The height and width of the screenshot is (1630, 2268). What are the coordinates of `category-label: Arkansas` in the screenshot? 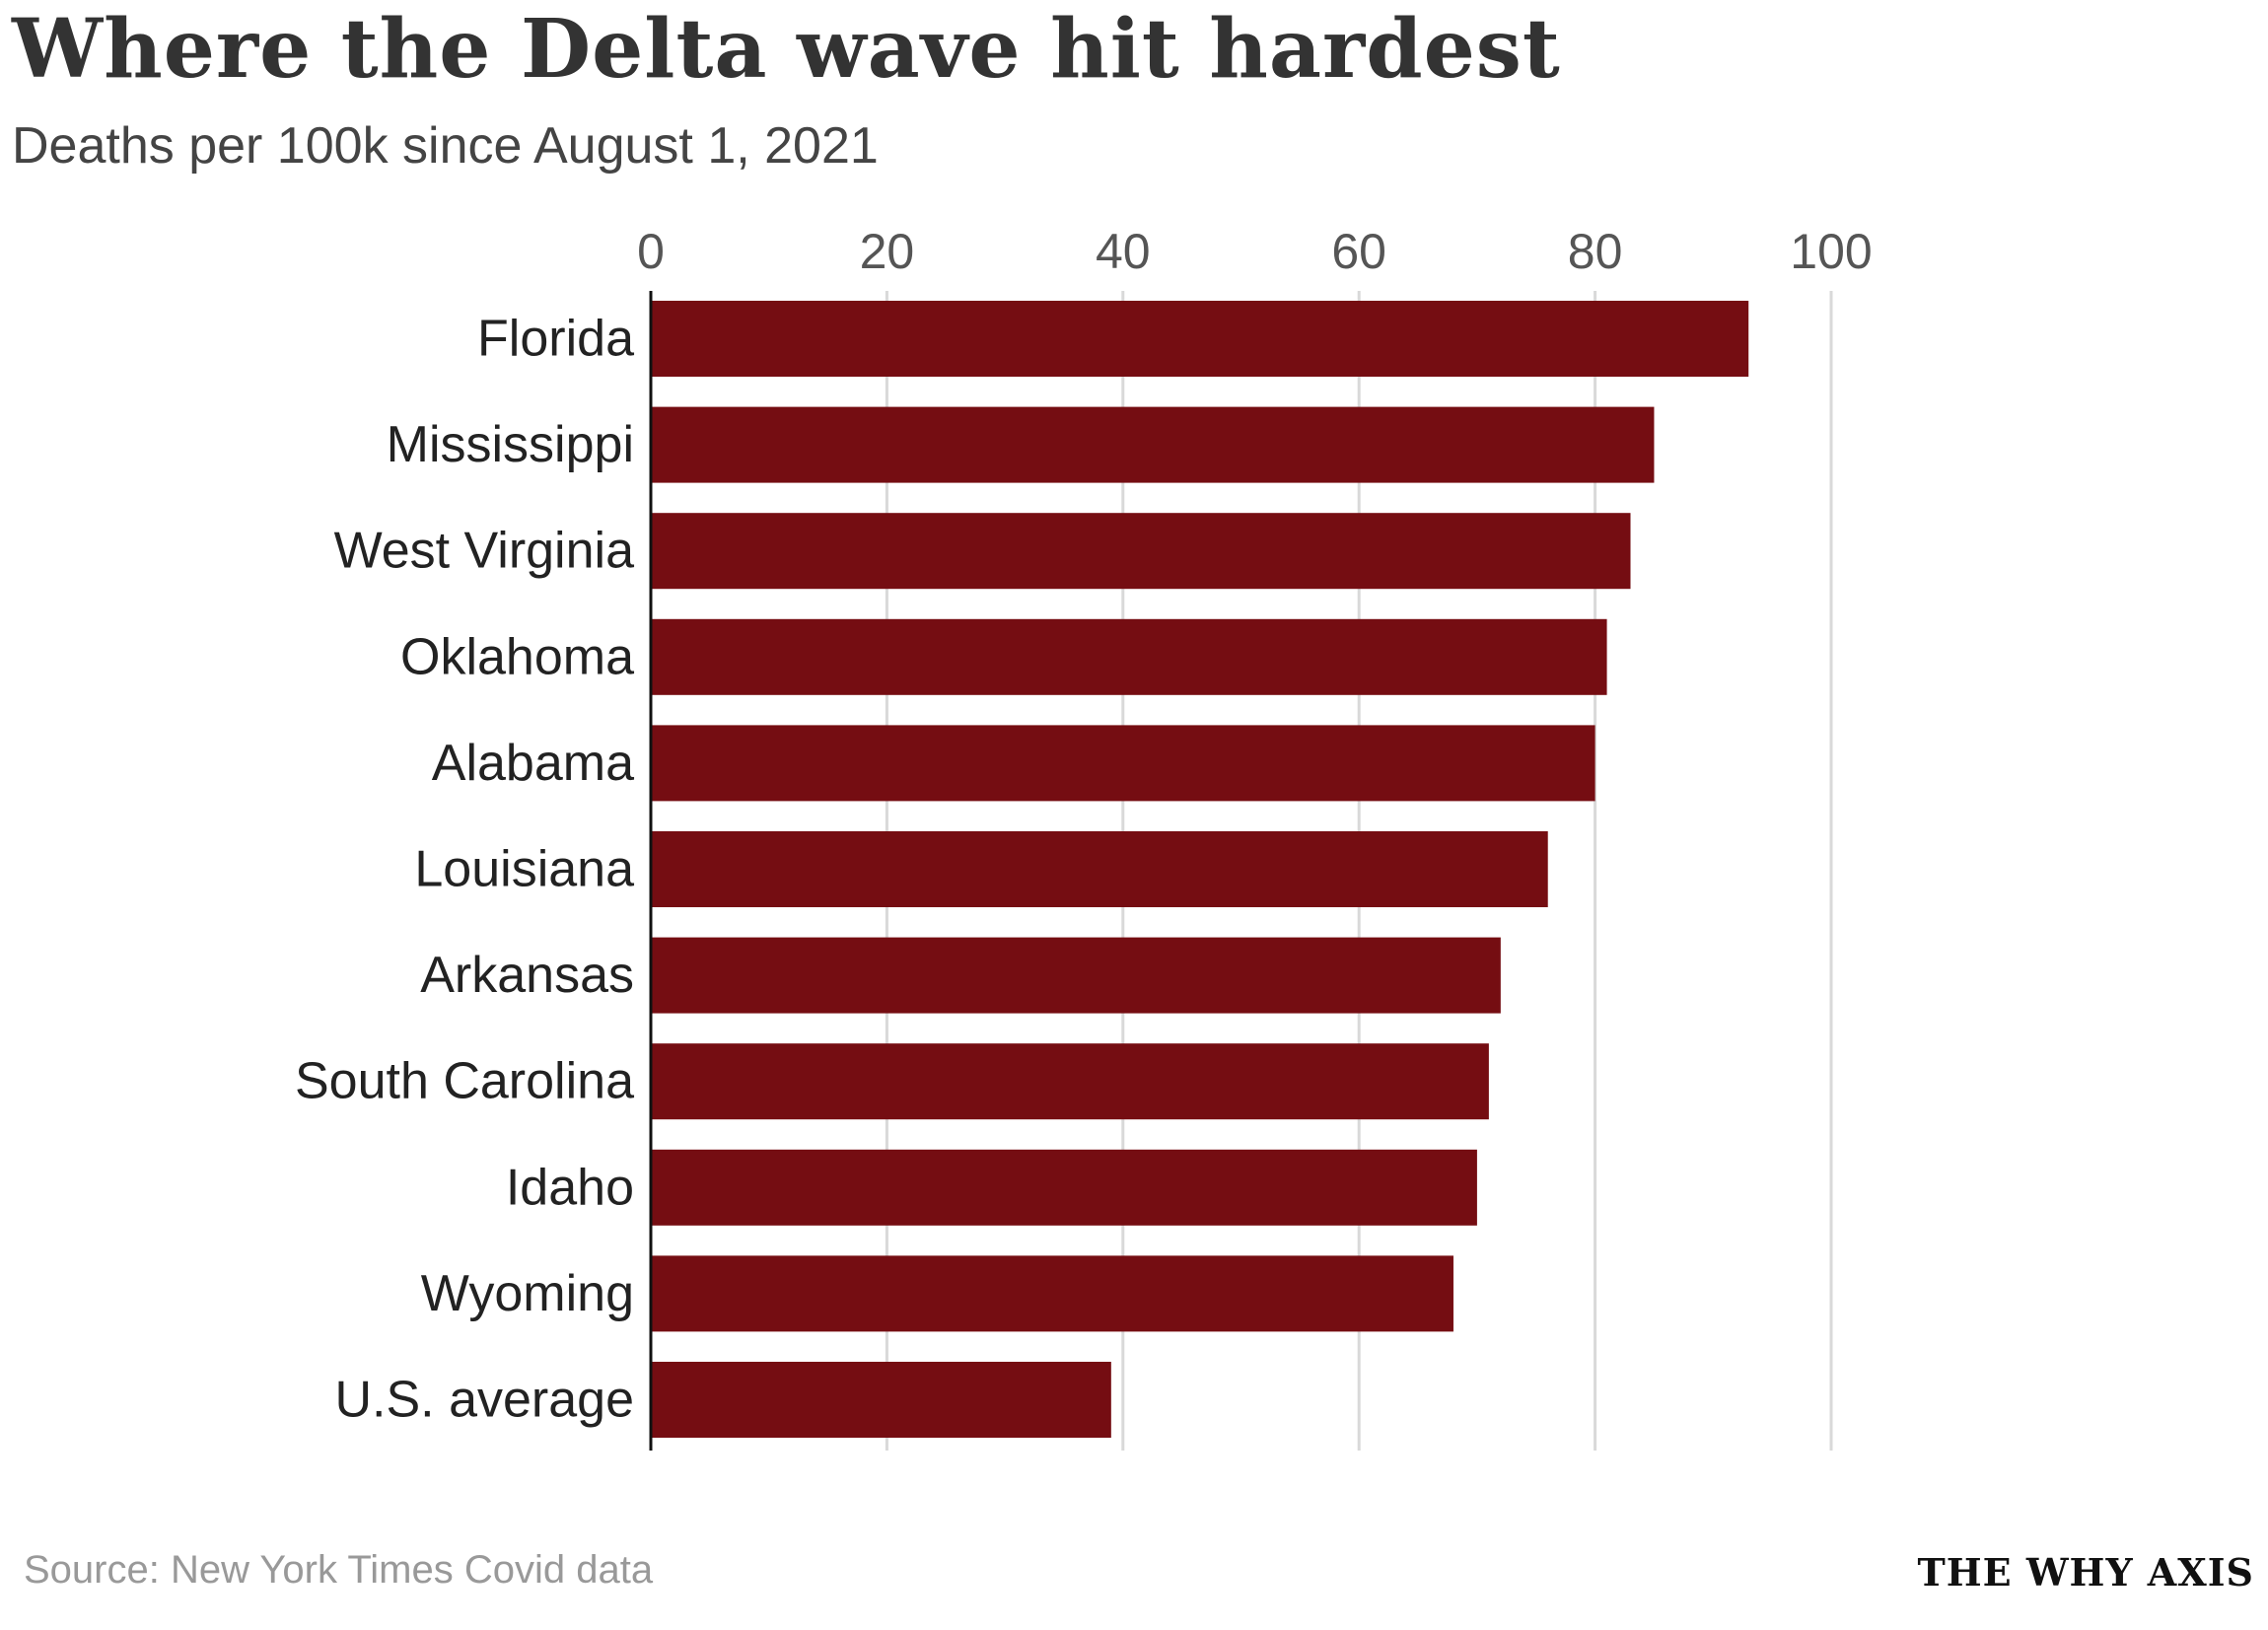 It's located at (527, 975).